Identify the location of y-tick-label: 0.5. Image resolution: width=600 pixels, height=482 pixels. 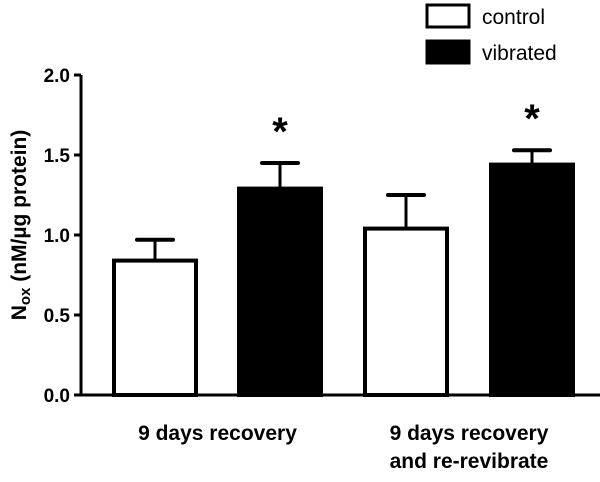
(57, 316).